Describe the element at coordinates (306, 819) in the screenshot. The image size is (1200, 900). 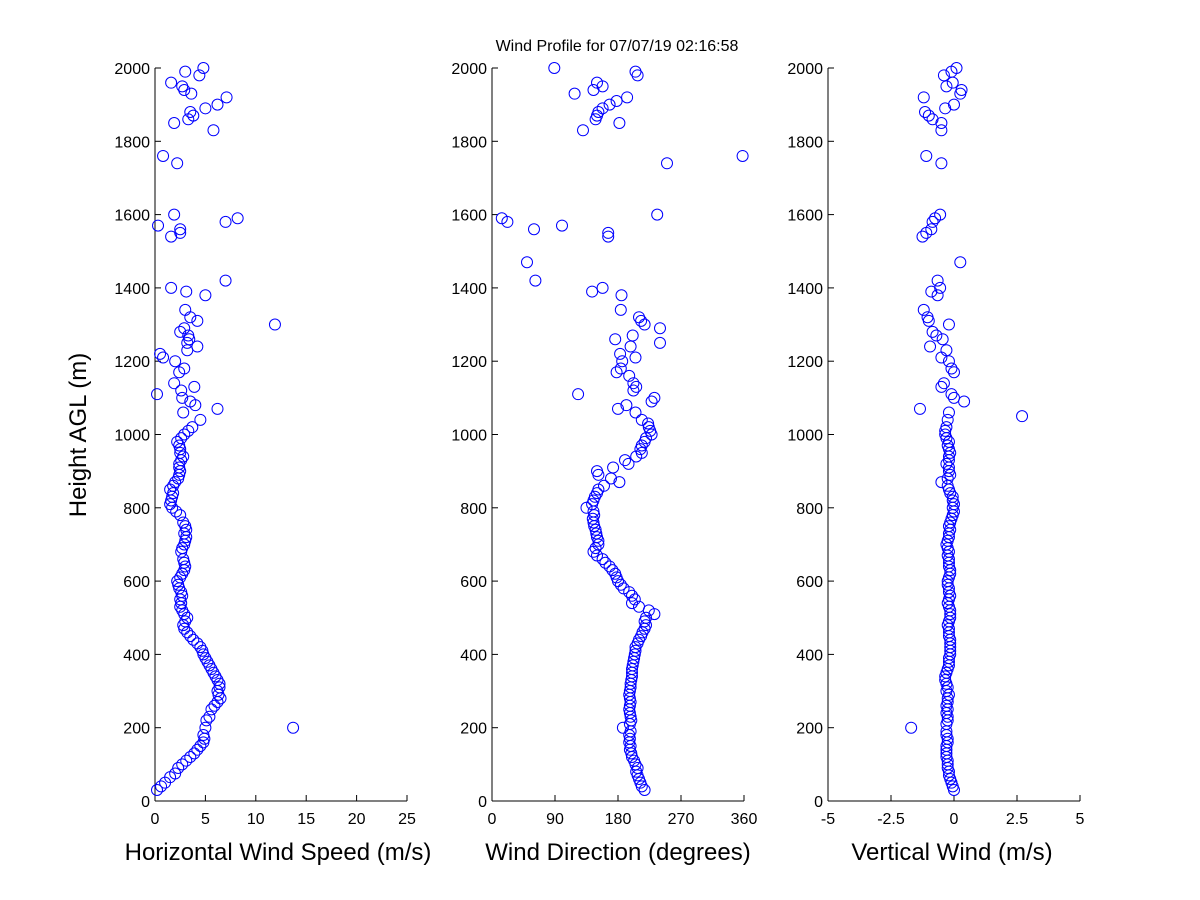
I see `speed-x-tick-label: 15` at that location.